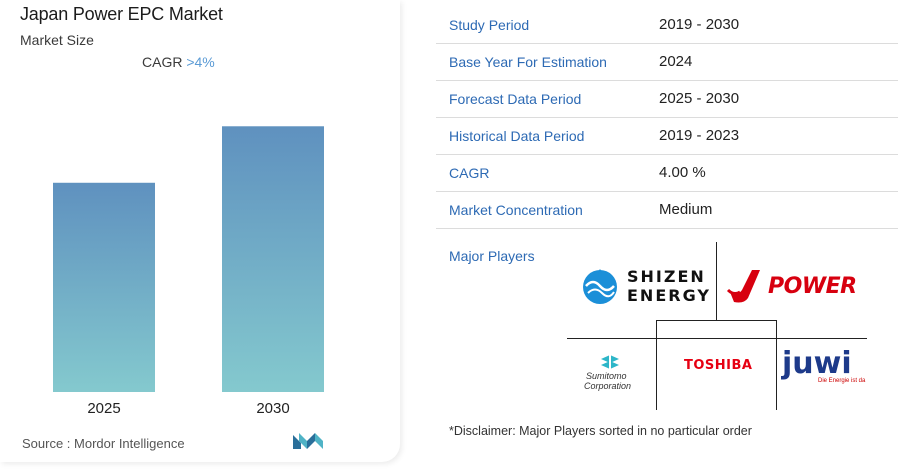  I want to click on cagr-label: CAGR, so click(162, 62).